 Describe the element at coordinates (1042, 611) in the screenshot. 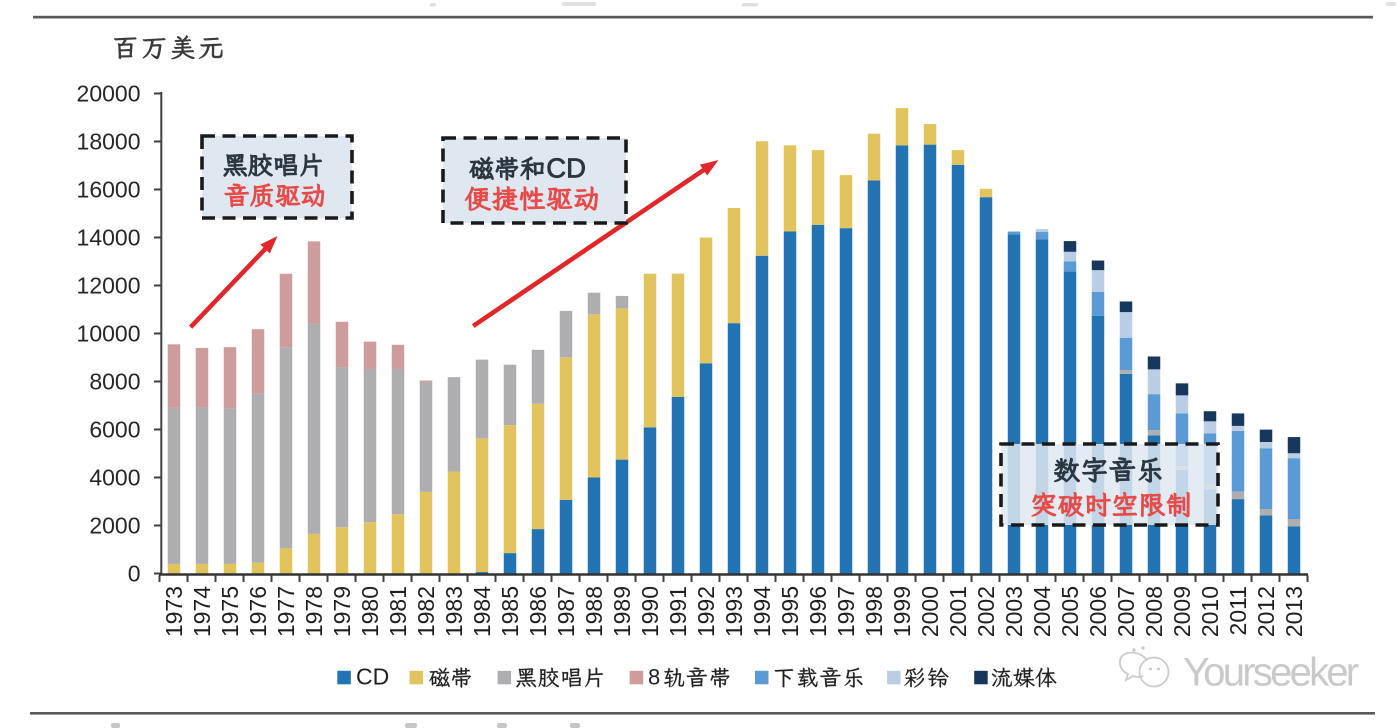

I see `svg-text: 2004` at that location.